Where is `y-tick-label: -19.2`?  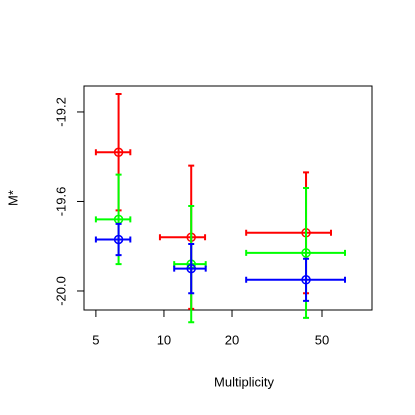 y-tick-label: -19.2 is located at coordinates (60, 112).